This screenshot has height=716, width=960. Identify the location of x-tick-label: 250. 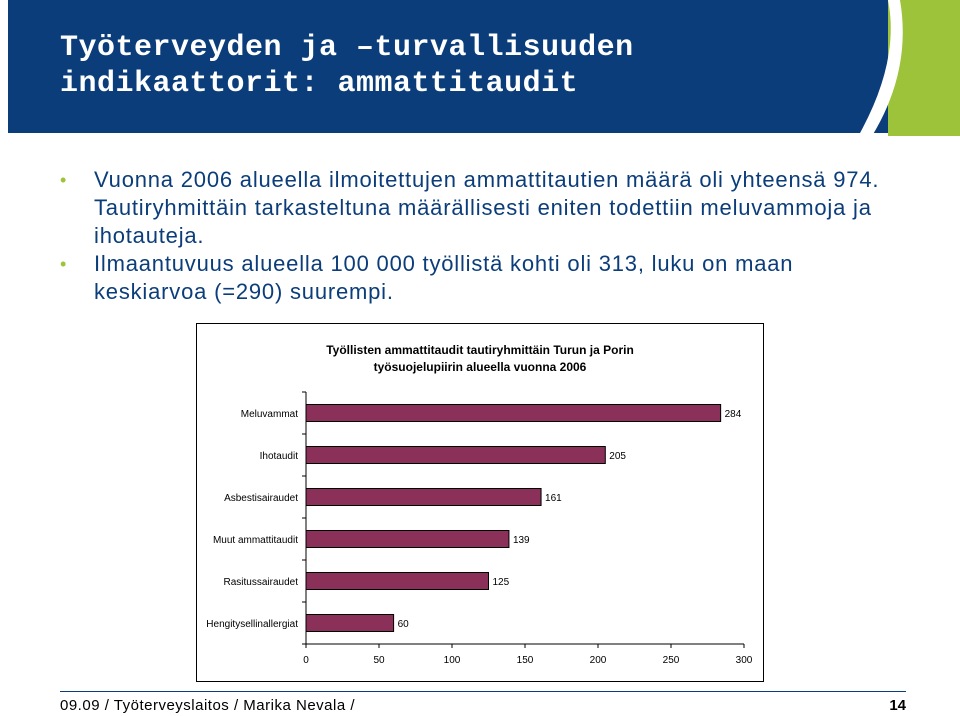
(671, 660).